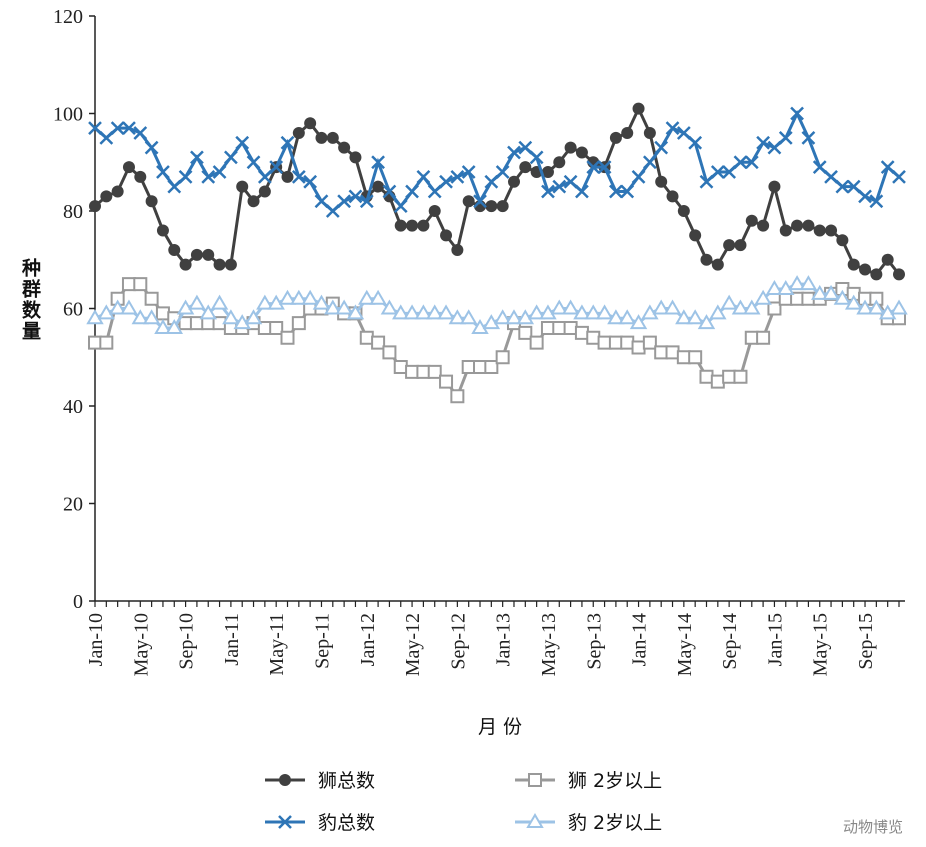 The image size is (926, 847). I want to click on legend-label: 狮总数, so click(346, 781).